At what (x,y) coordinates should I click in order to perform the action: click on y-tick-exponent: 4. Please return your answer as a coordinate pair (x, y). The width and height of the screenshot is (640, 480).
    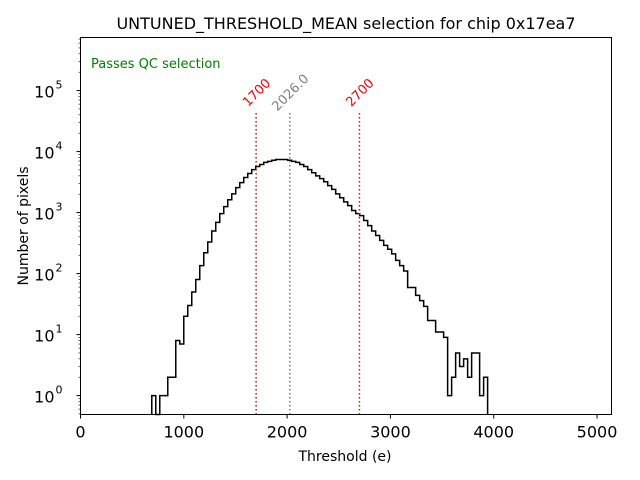
    Looking at the image, I should click on (59, 146).